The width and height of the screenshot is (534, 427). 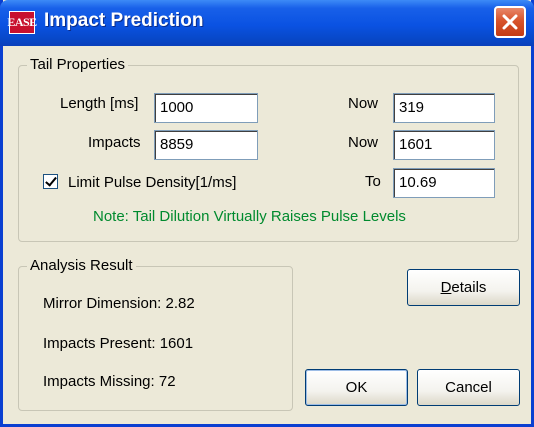 What do you see at coordinates (124, 20) in the screenshot?
I see `window-title: Impact Prediction` at bounding box center [124, 20].